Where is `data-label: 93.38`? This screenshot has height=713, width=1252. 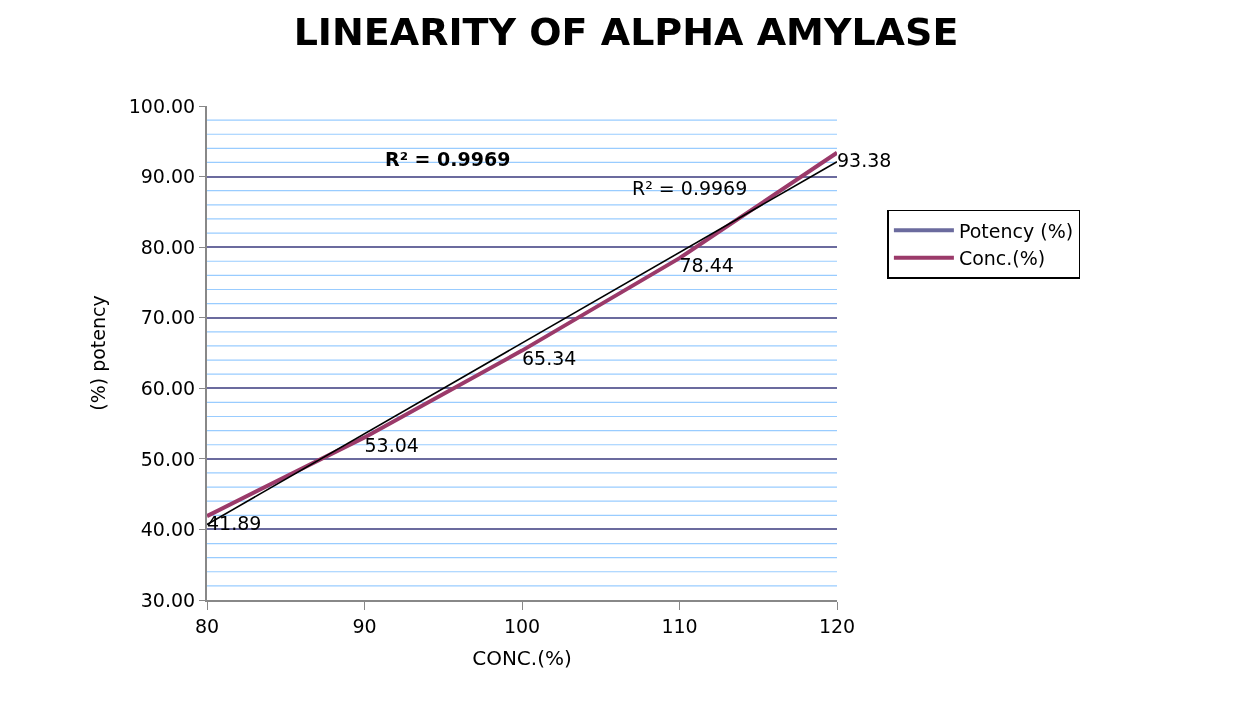 data-label: 93.38 is located at coordinates (864, 159).